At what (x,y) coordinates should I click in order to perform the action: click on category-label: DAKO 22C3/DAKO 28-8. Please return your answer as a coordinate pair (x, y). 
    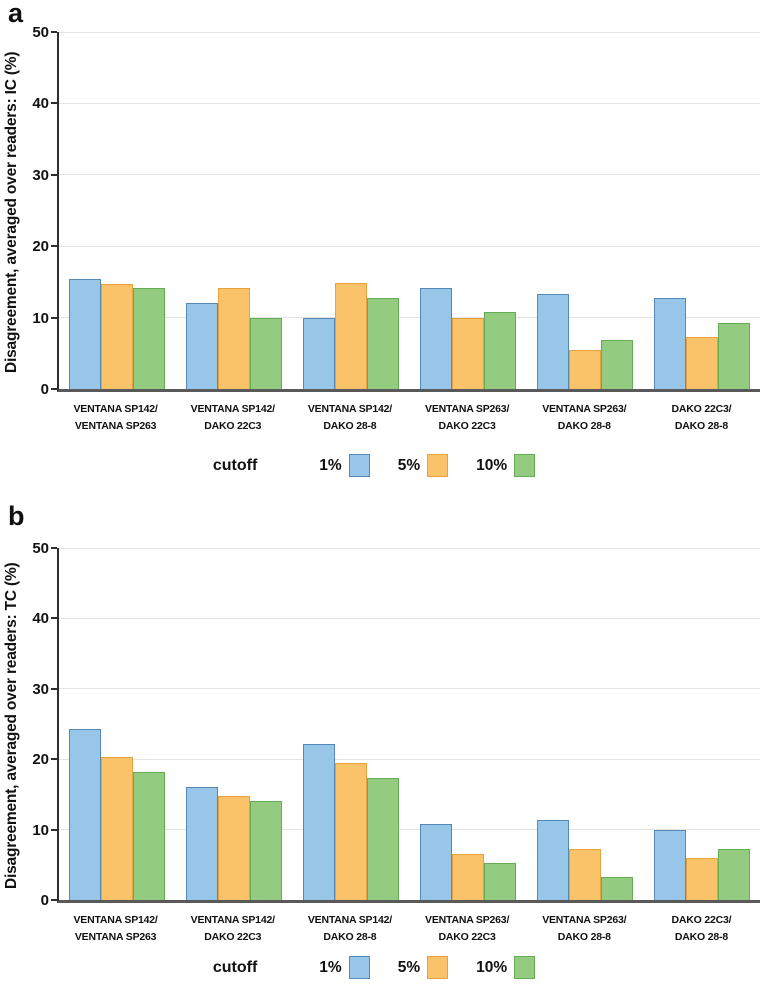
    Looking at the image, I should click on (701, 418).